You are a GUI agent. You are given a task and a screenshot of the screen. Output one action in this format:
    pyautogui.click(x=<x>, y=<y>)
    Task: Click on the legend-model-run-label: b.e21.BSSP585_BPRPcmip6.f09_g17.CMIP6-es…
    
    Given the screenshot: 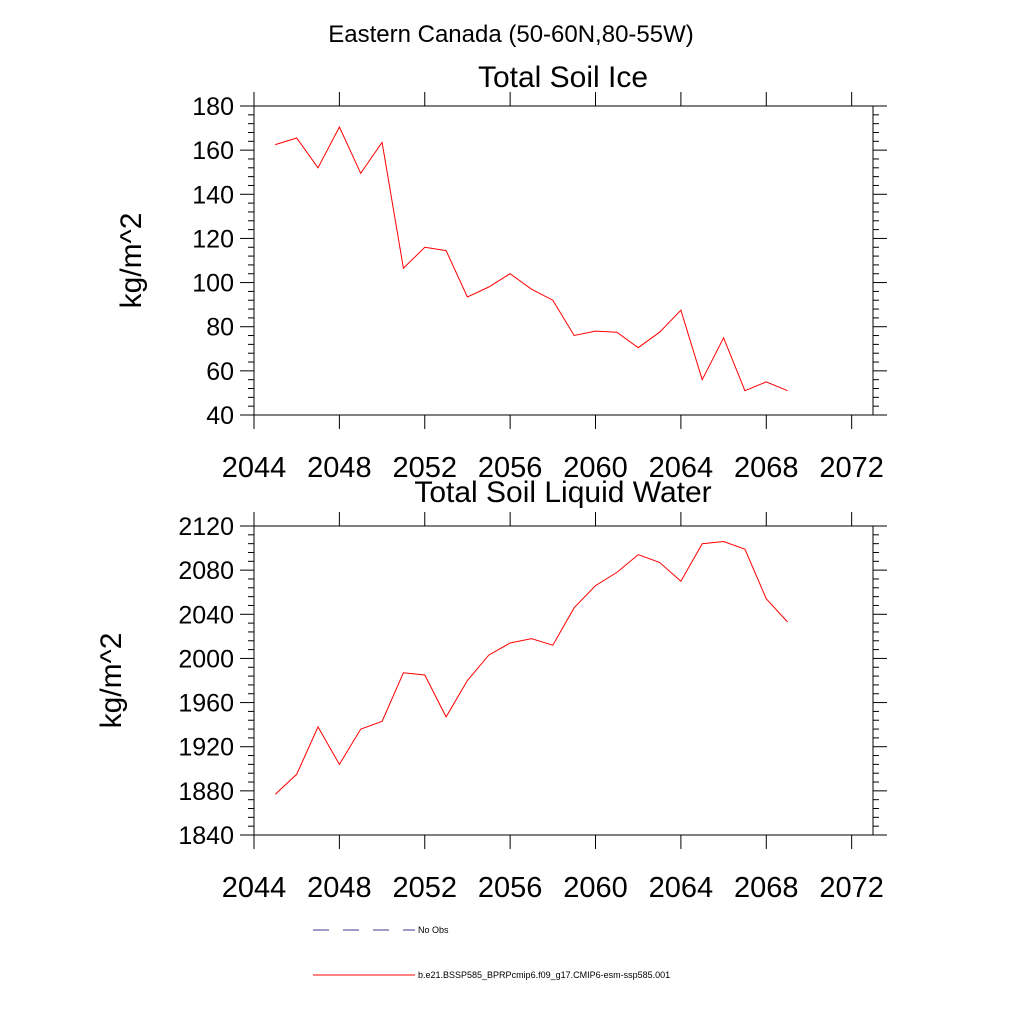 What is the action you would take?
    pyautogui.click(x=544, y=975)
    